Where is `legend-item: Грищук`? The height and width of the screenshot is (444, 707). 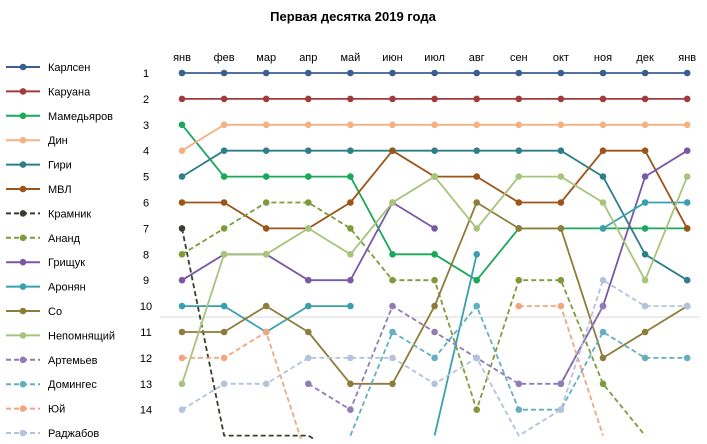
legend-item: Грищук is located at coordinates (45, 263).